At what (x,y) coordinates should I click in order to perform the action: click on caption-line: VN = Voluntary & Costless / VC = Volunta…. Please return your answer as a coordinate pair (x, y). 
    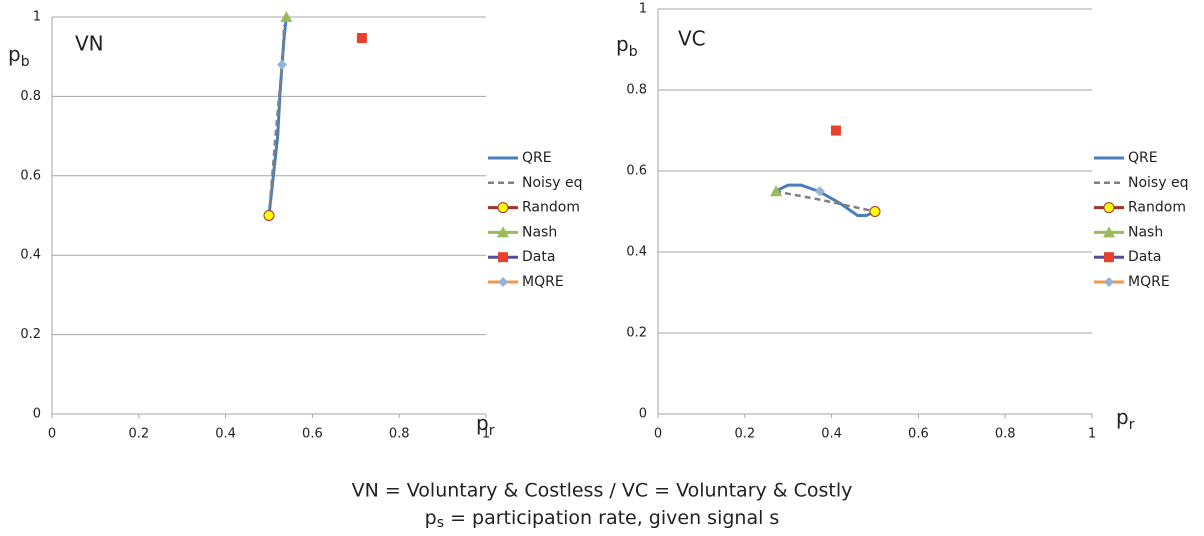
    Looking at the image, I should click on (602, 491).